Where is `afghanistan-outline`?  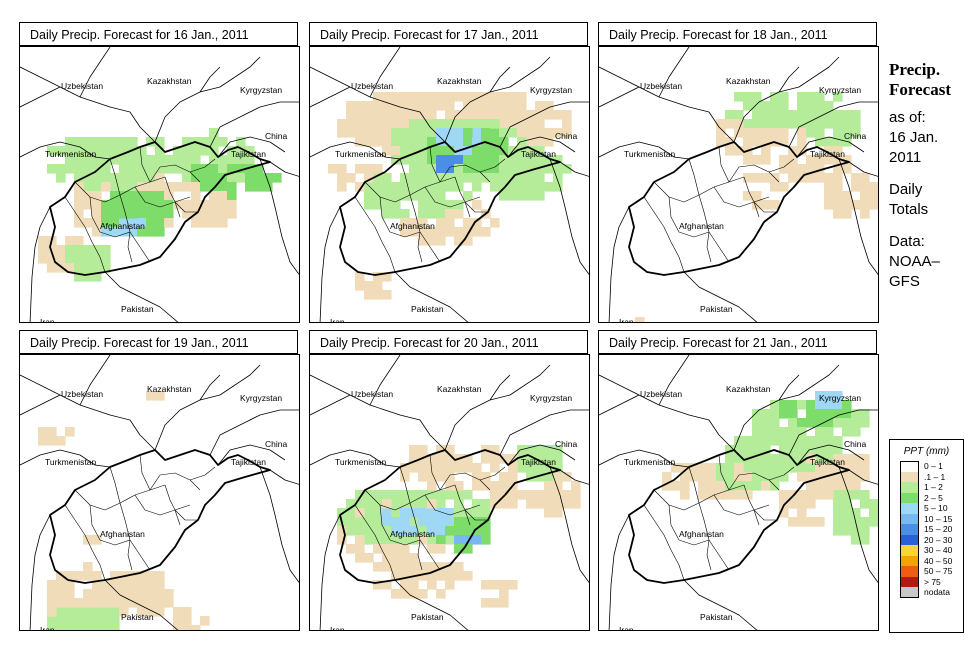
afghanistan-outline is located at coordinates (160, 516).